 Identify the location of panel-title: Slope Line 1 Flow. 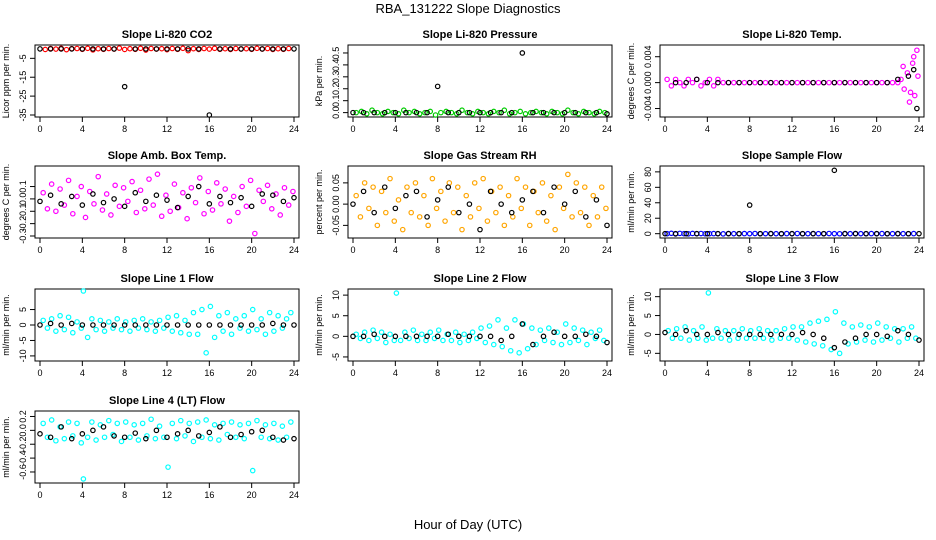
(167, 279).